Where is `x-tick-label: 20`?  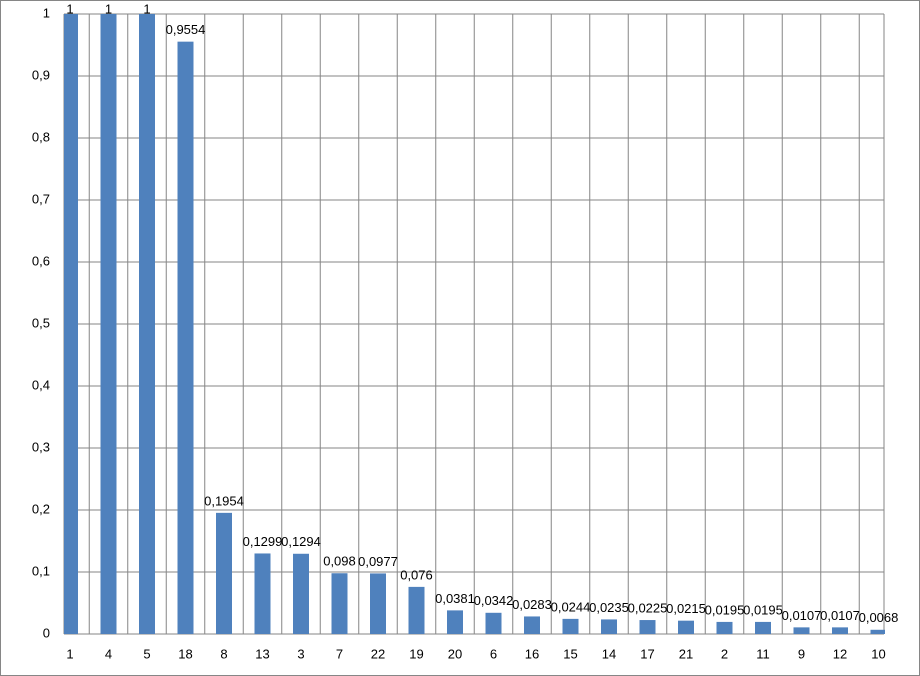
x-tick-label: 20 is located at coordinates (455, 653).